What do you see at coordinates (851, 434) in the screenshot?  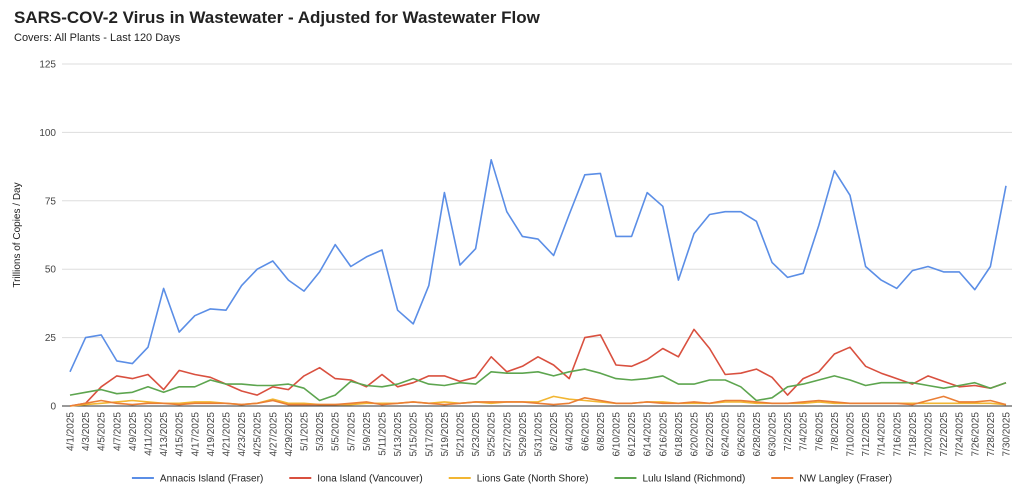 I see `x-tick-label: 7/10/2025` at bounding box center [851, 434].